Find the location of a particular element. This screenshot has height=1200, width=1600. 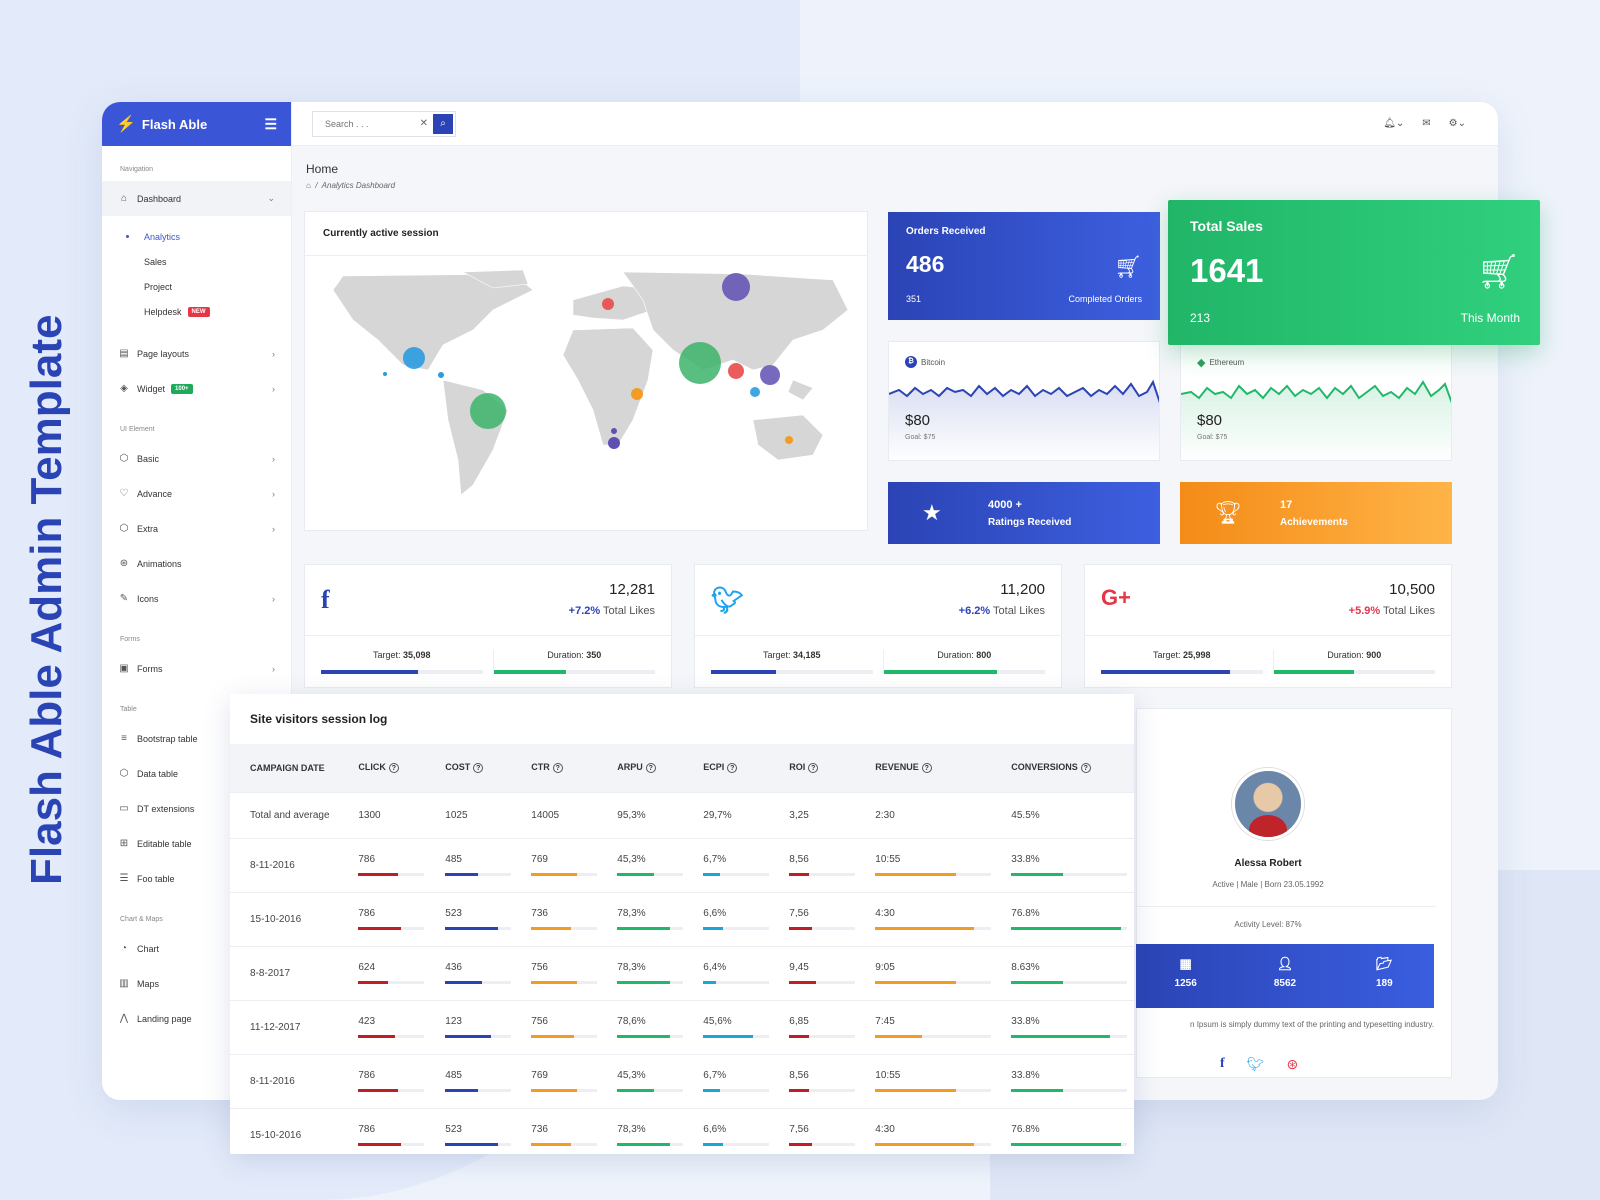

feather-icon: ✎ is located at coordinates (124, 598).